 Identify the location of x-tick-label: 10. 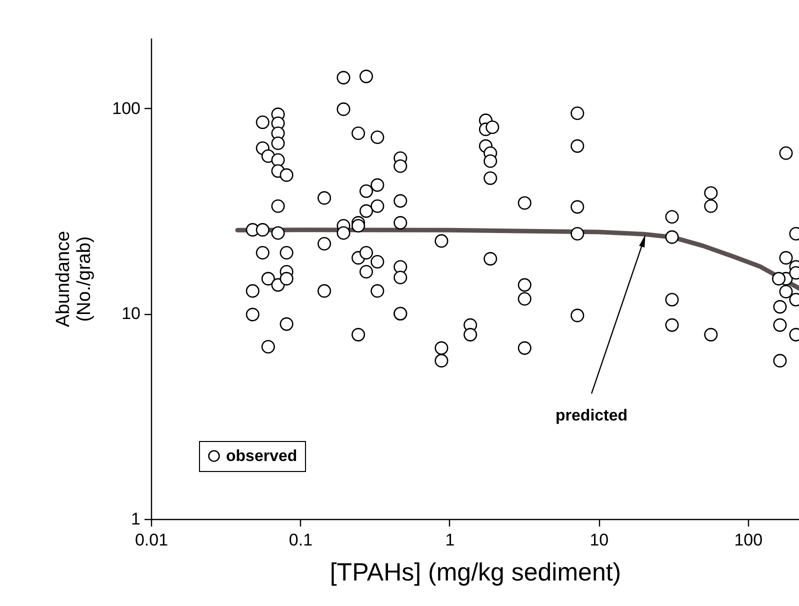
(599, 540).